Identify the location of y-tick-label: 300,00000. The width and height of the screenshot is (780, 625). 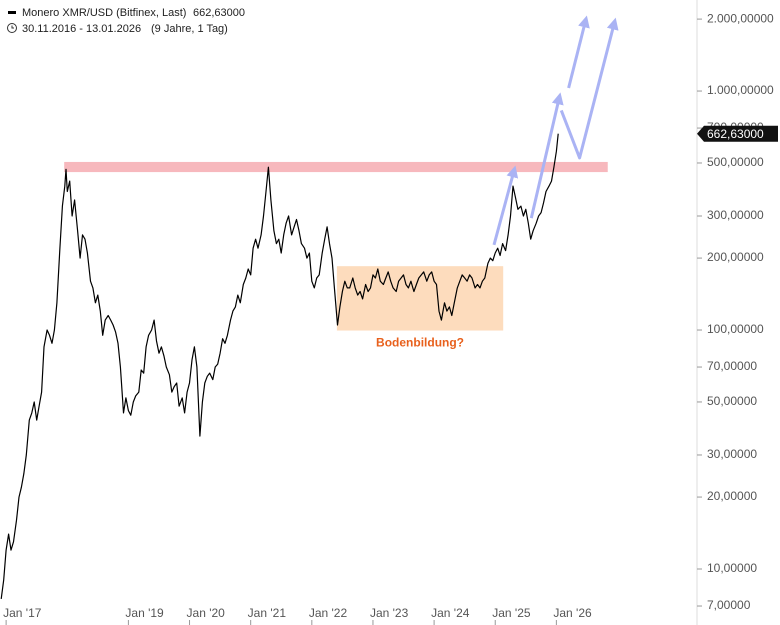
(735, 215).